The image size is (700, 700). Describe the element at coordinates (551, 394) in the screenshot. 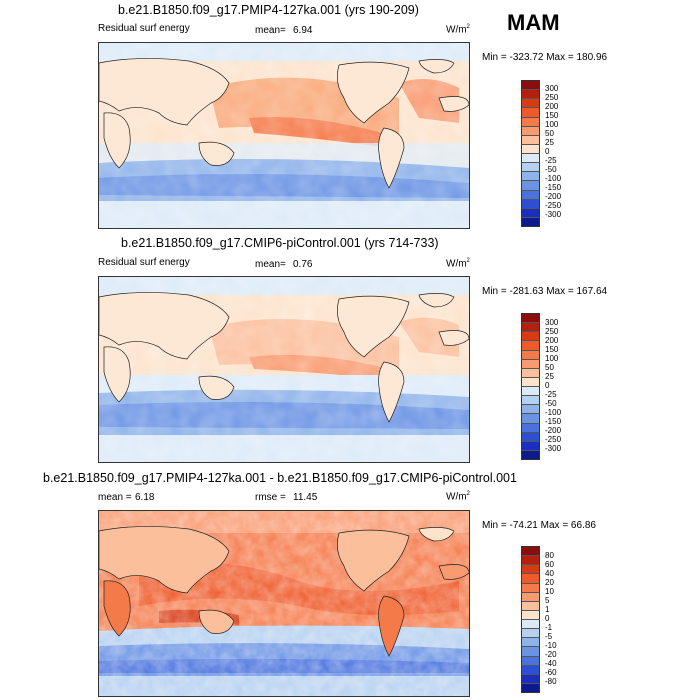

I see `panel2-cbar-label-8: -25` at that location.